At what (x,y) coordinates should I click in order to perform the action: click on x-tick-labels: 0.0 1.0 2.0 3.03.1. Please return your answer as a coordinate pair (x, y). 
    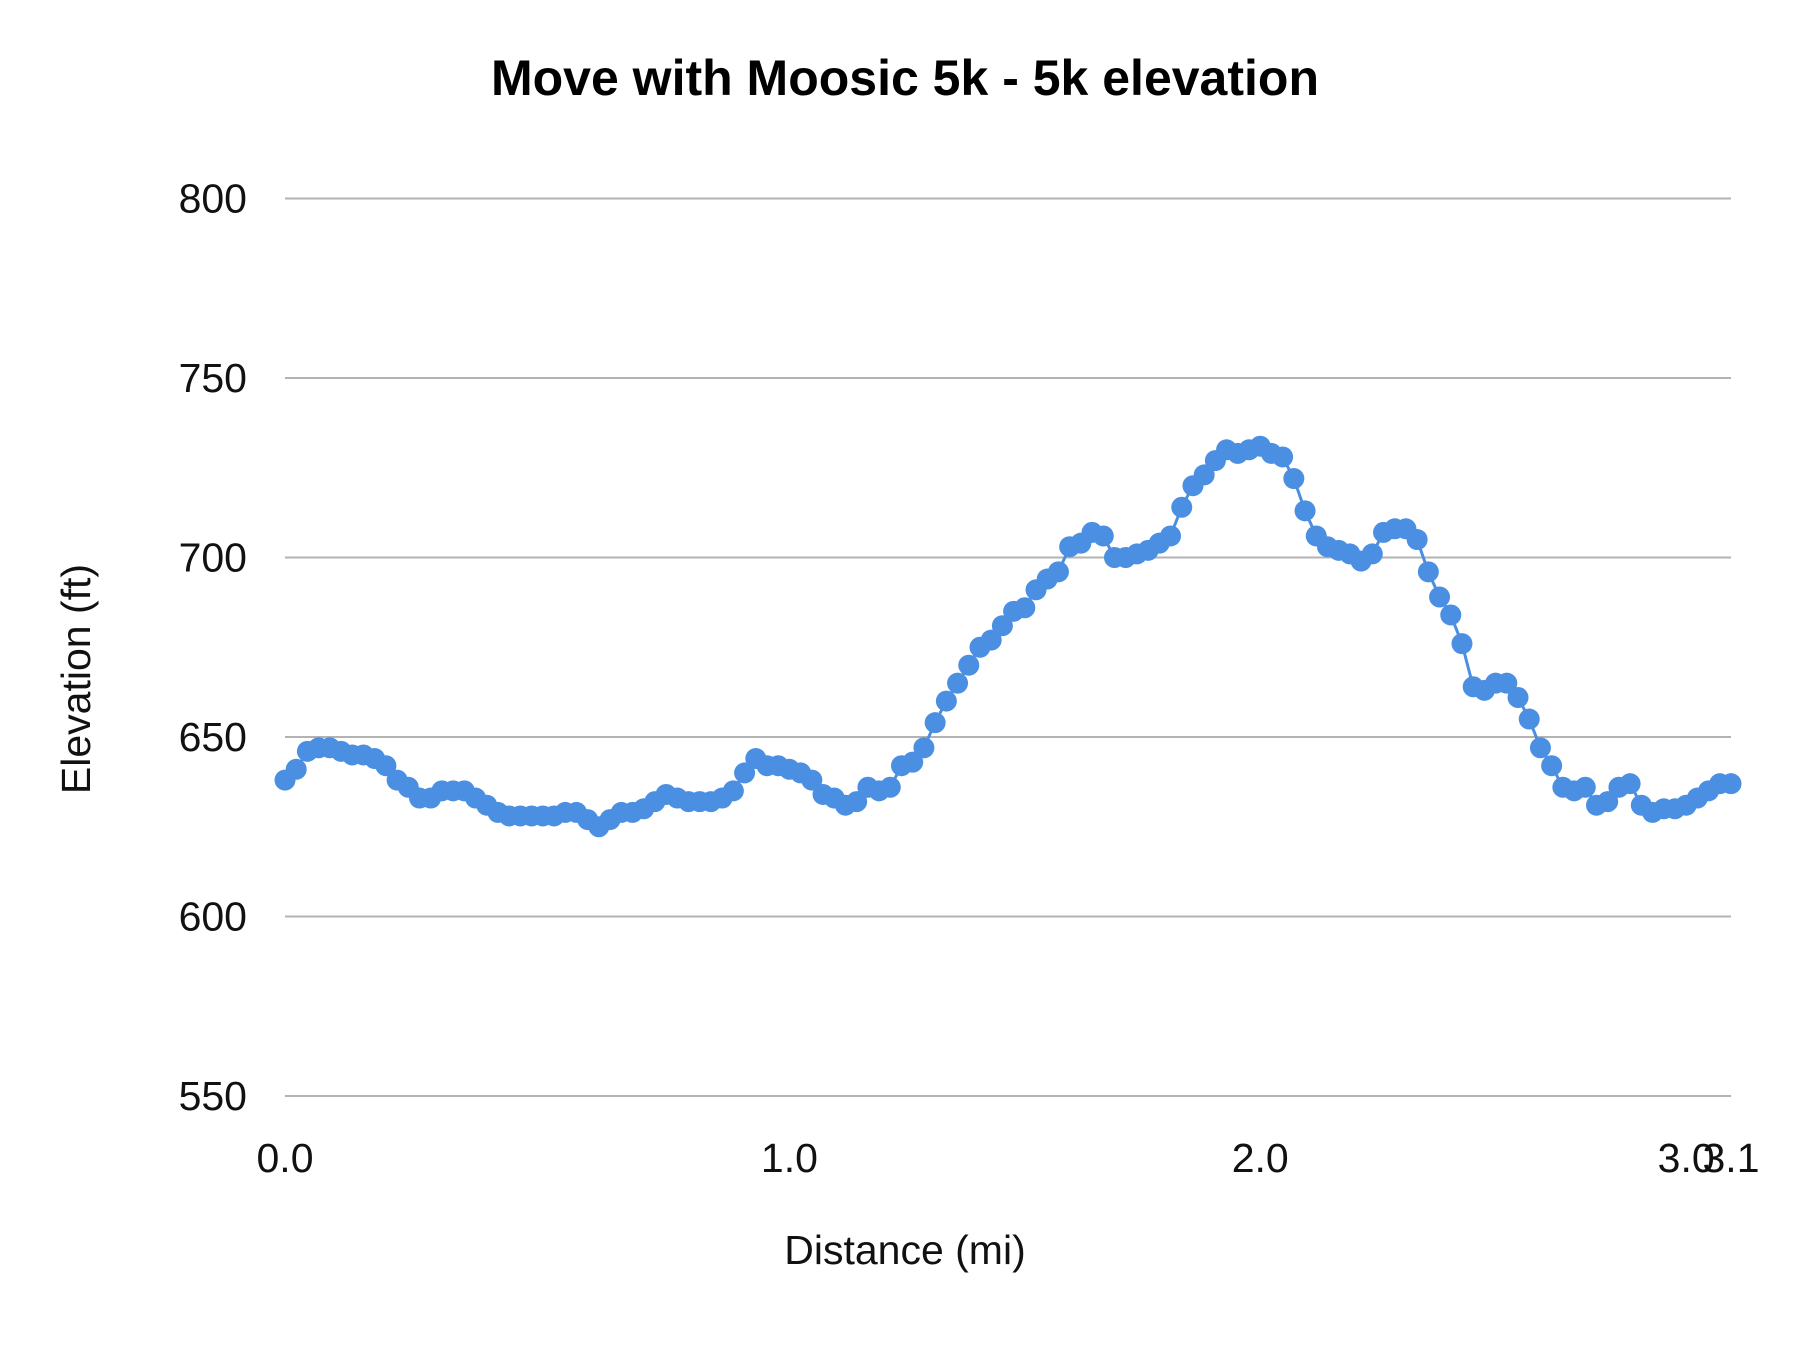
    Looking at the image, I should click on (1008, 1158).